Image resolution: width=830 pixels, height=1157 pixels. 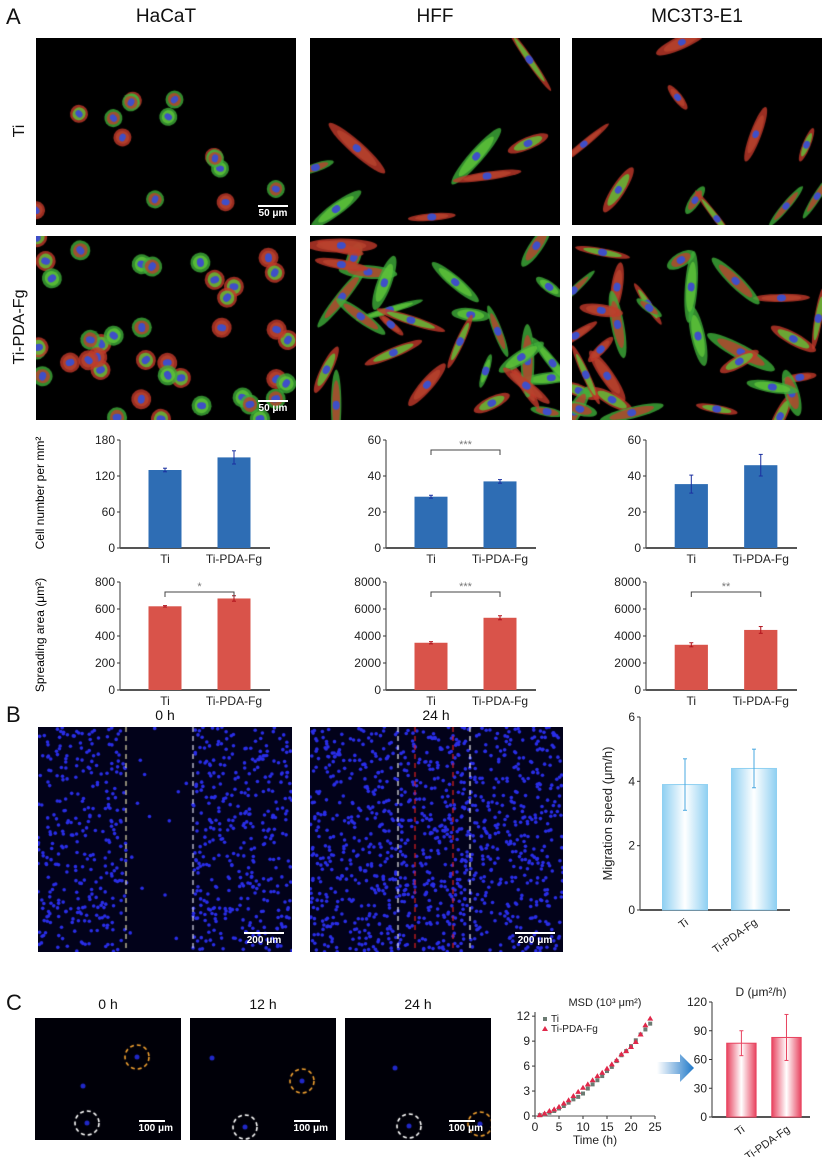 What do you see at coordinates (418, 1079) in the screenshot?
I see `tracking-image-24h: 100 μm` at bounding box center [418, 1079].